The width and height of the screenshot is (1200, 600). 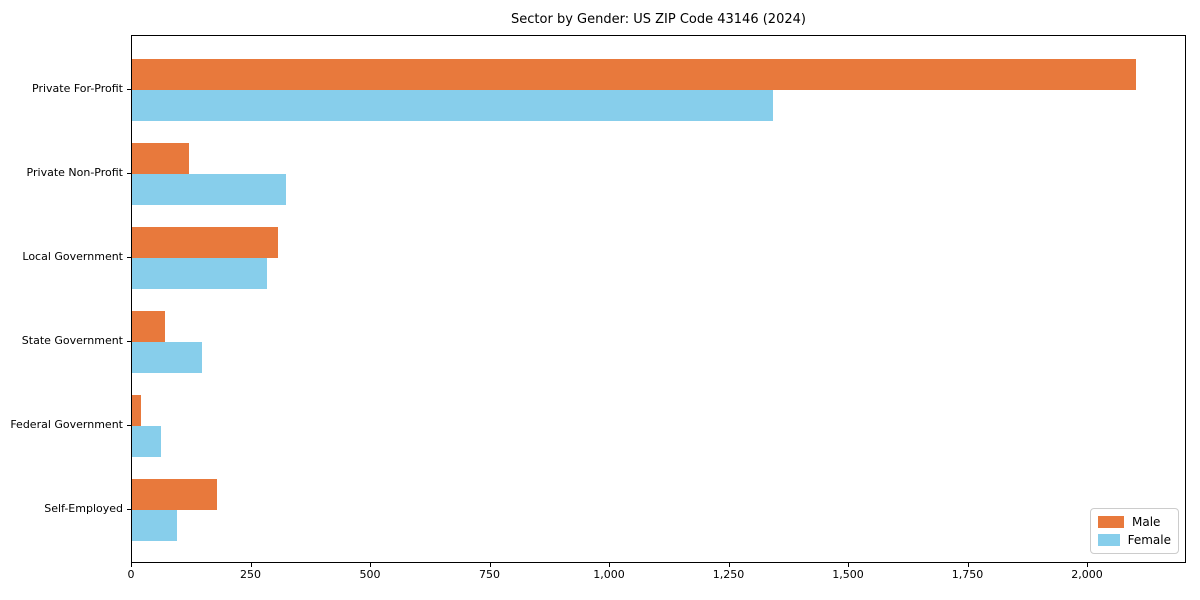 What do you see at coordinates (72, 256) in the screenshot?
I see `y-axis-label-local-government: Local Government` at bounding box center [72, 256].